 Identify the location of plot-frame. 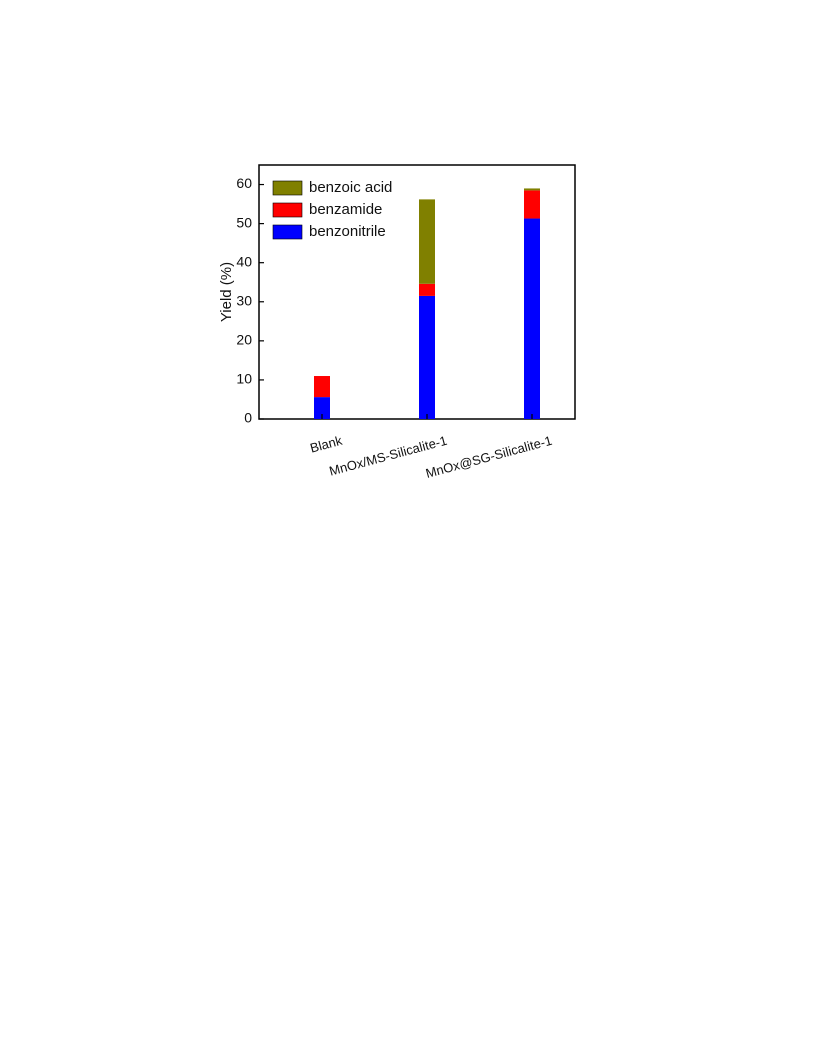
(417, 292).